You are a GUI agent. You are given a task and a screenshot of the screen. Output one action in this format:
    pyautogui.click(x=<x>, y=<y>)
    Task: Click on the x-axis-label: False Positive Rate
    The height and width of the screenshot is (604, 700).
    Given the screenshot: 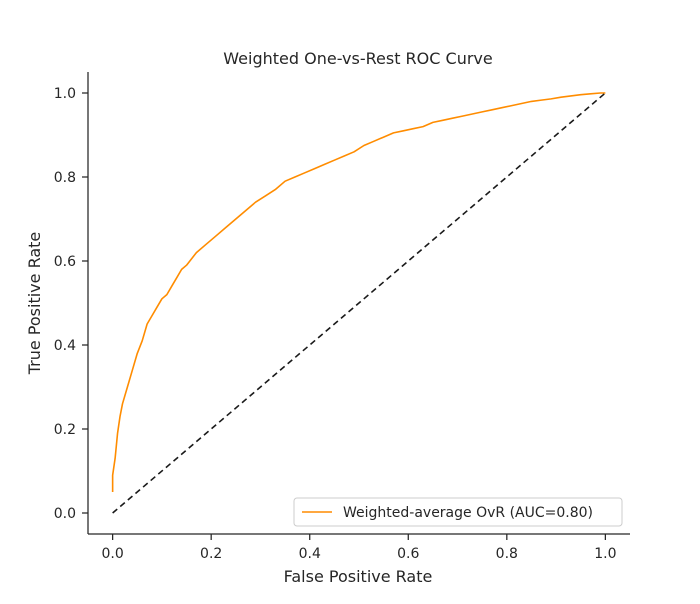 What is the action you would take?
    pyautogui.click(x=358, y=576)
    